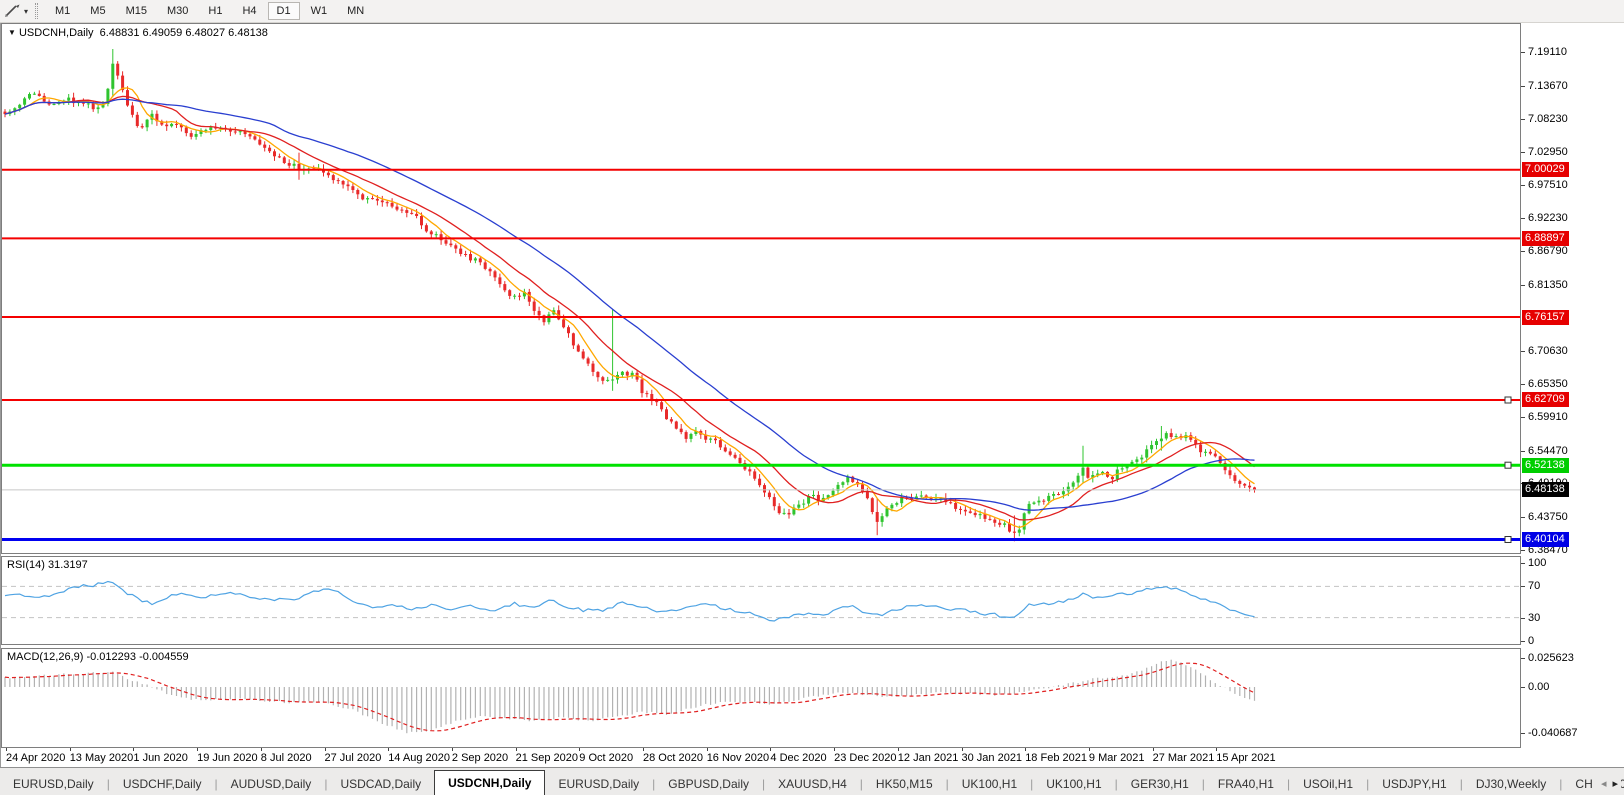 The image size is (1624, 795). I want to click on chart-tab-ger30-h1: GER30,H1, so click(1159, 784).